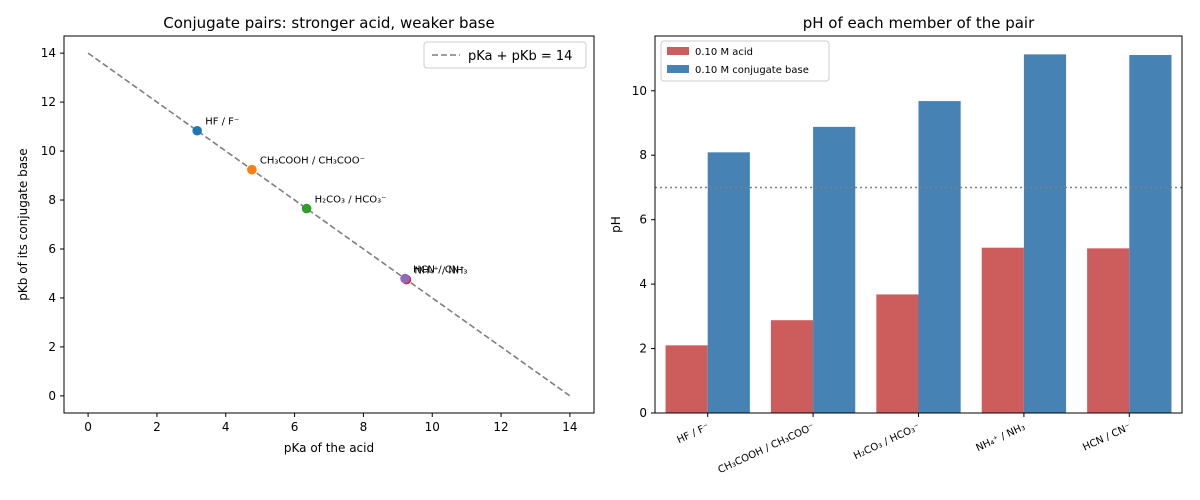 The image size is (1200, 500). I want to click on x-tick-label: 0, so click(88, 427).